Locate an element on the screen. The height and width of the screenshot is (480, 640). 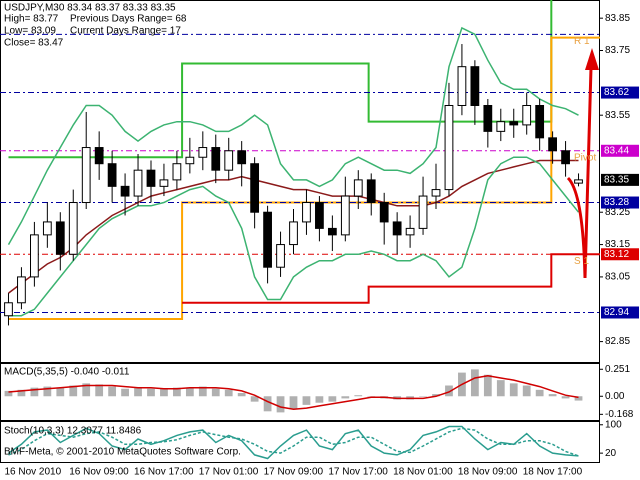
x-tick-label: 16 Nov 2010 is located at coordinates (32, 472).